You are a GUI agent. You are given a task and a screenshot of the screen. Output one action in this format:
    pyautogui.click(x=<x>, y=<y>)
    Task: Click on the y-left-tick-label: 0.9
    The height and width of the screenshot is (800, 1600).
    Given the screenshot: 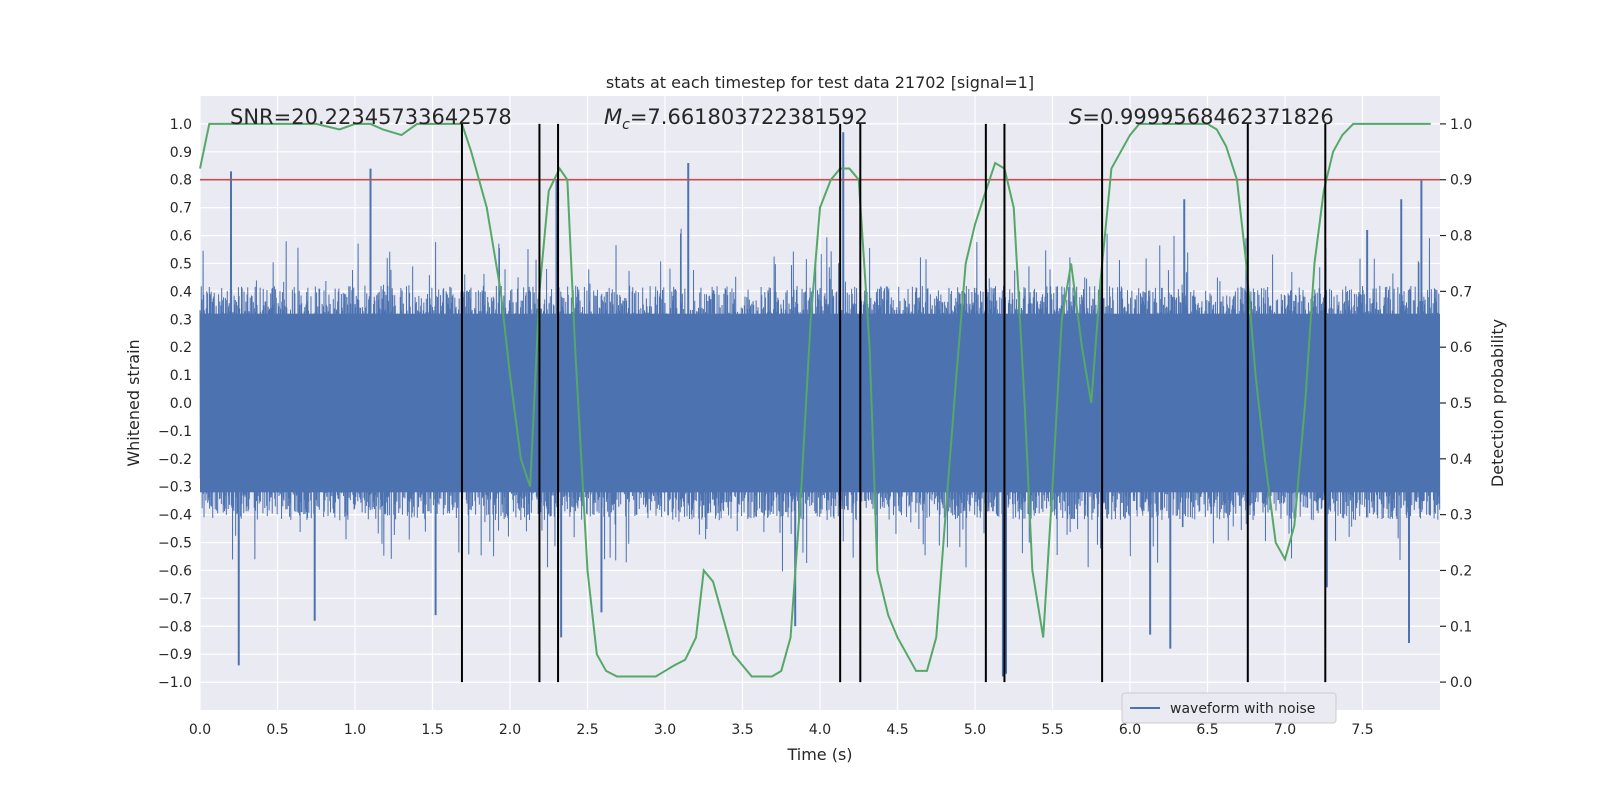 What is the action you would take?
    pyautogui.click(x=181, y=153)
    